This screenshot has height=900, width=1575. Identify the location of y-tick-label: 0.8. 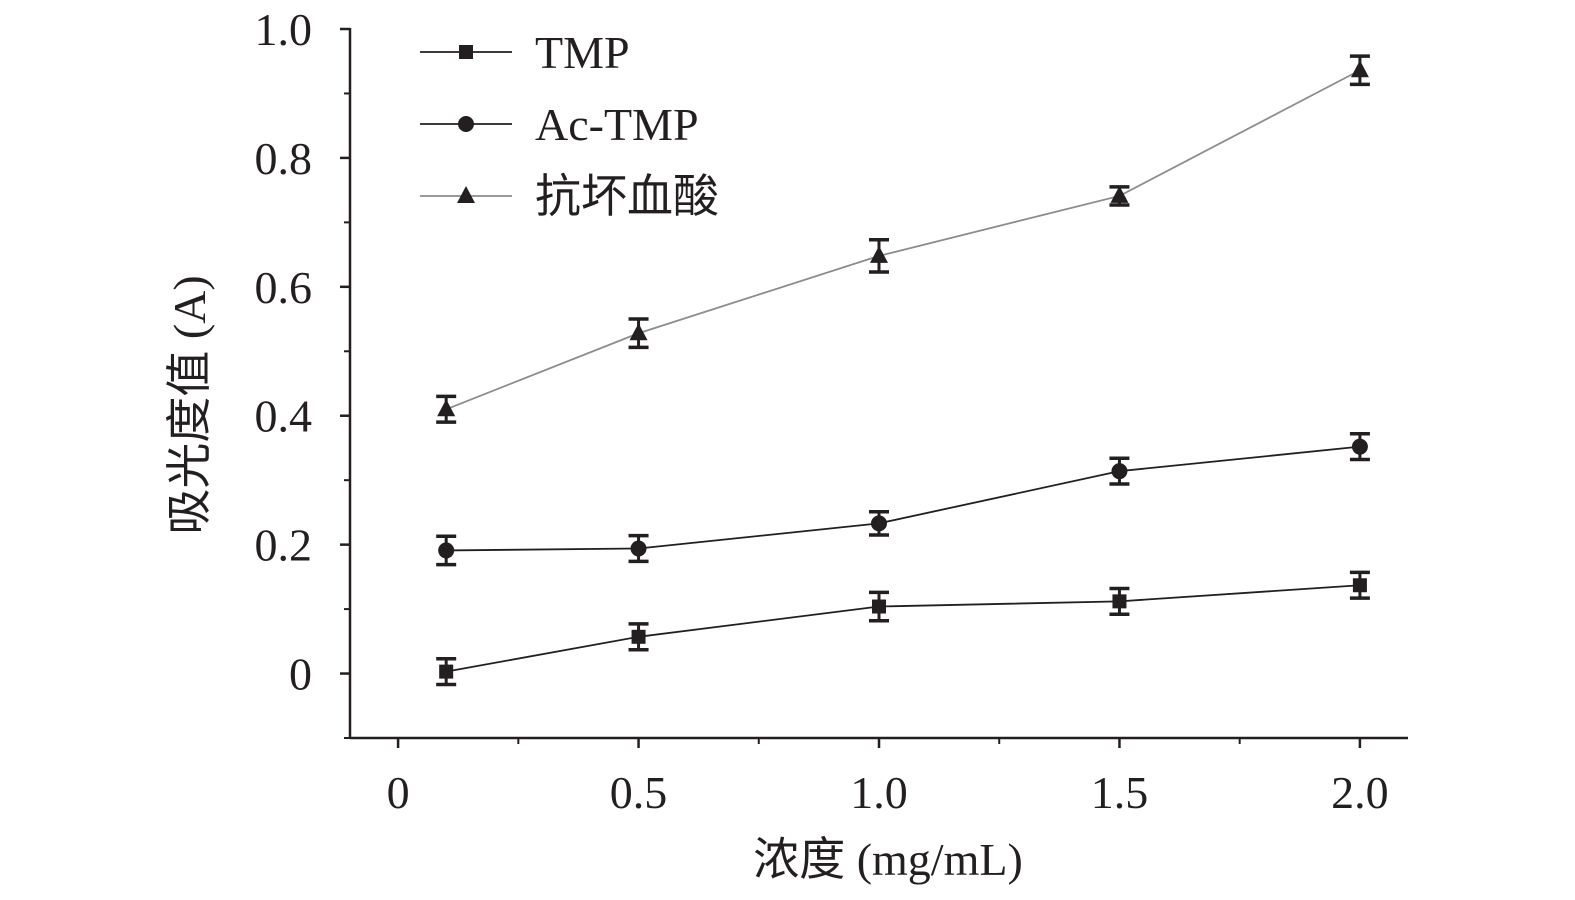
(284, 158).